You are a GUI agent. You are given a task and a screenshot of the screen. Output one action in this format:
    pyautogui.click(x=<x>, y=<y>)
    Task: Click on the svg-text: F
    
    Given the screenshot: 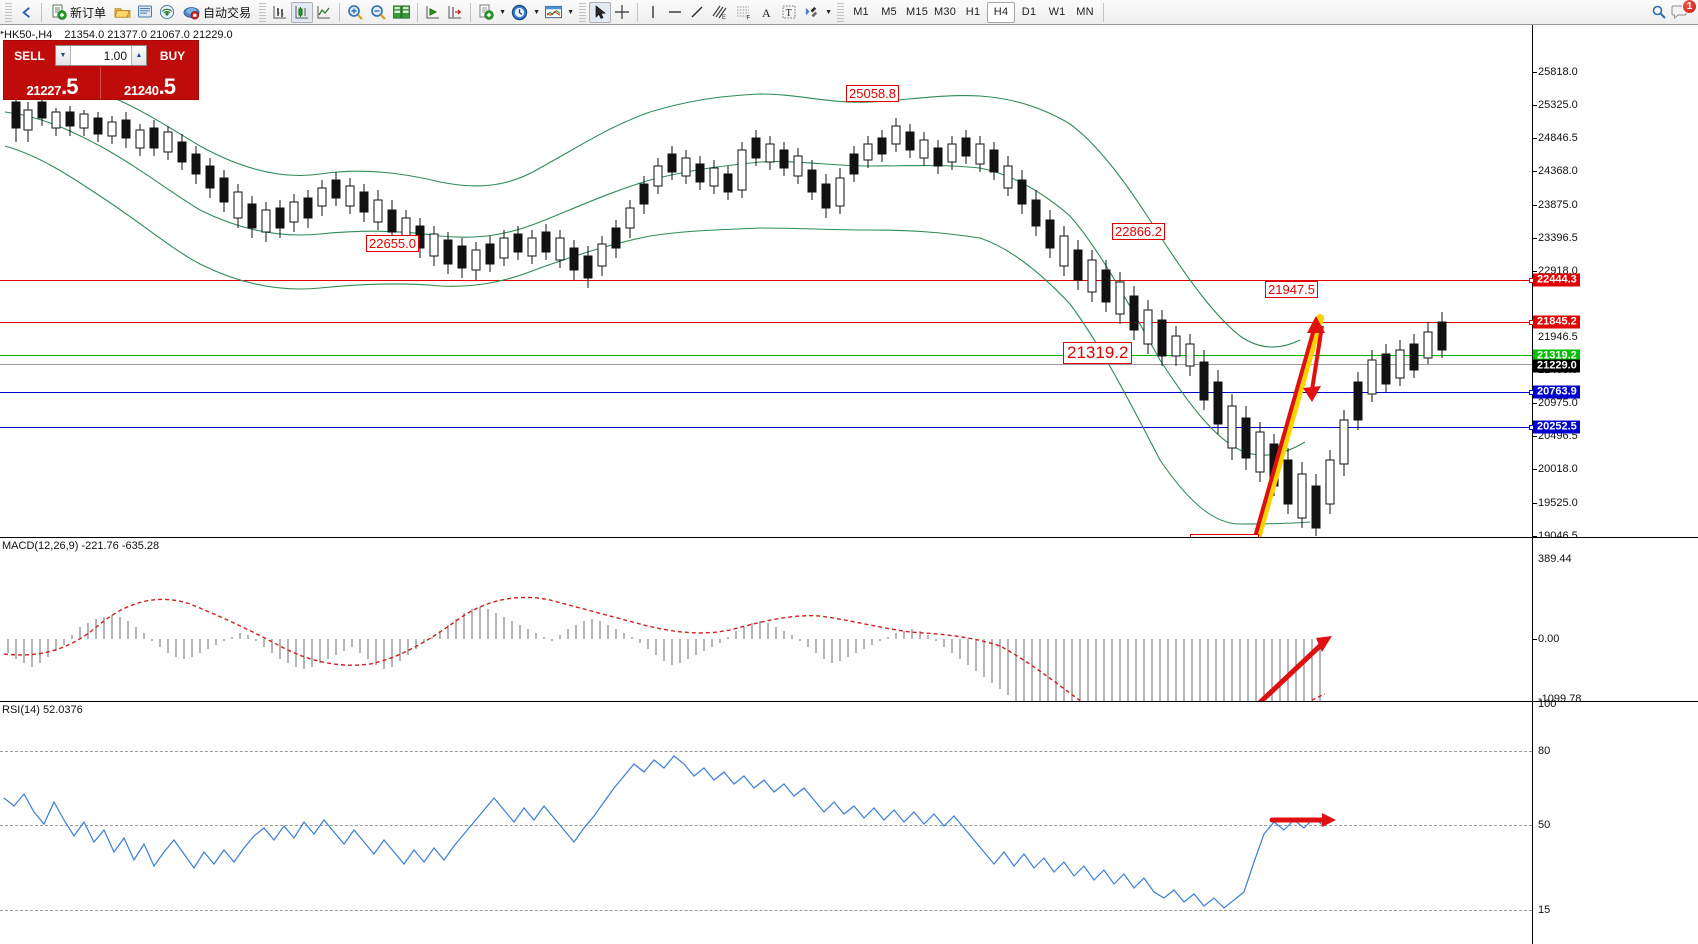 What is the action you would take?
    pyautogui.click(x=749, y=18)
    